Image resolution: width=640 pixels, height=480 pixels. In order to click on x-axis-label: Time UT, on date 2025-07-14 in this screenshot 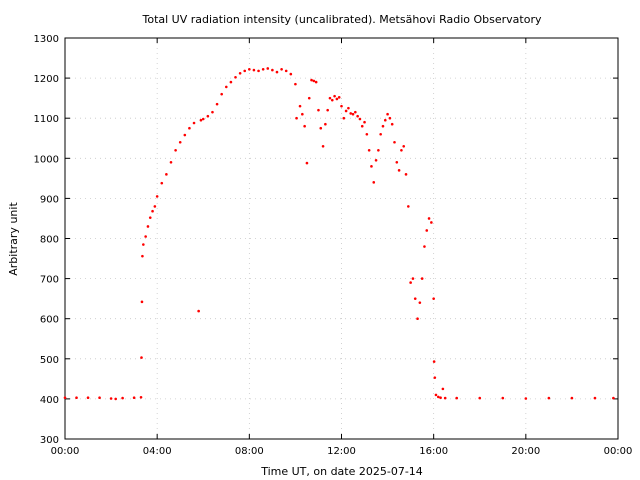, I will do `click(341, 471)`.